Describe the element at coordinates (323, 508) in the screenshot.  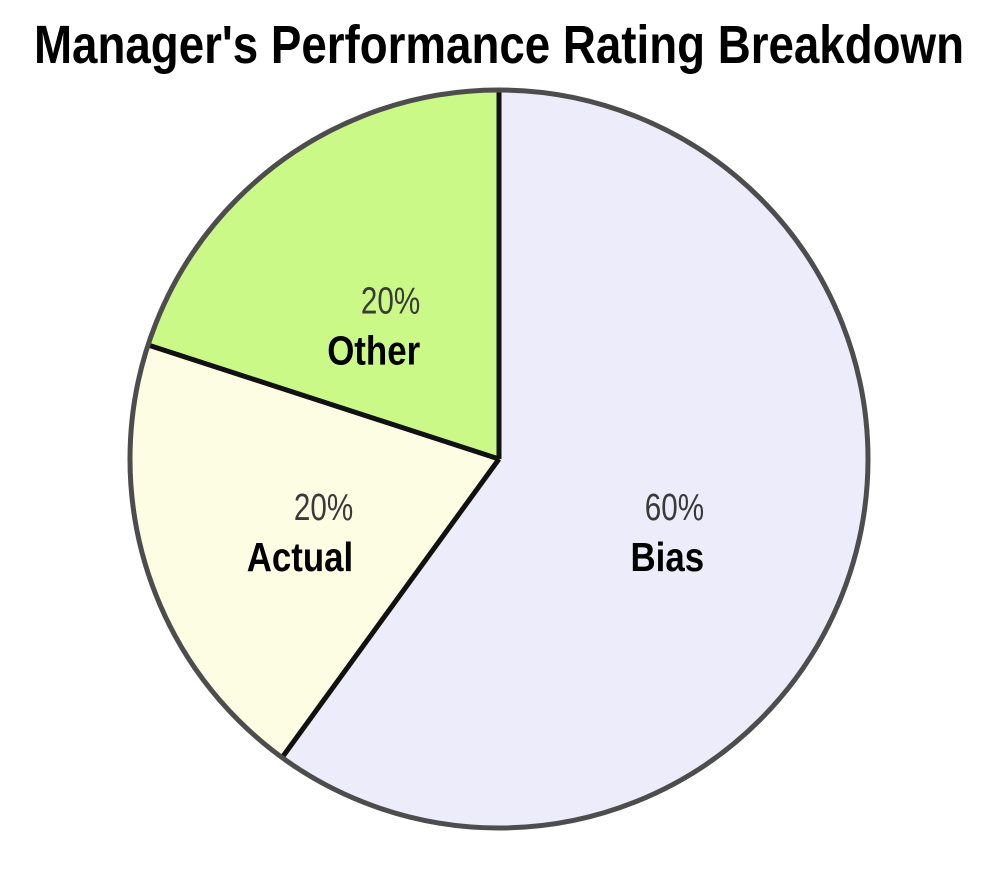
I see `slice-percent-actual: 20%` at that location.